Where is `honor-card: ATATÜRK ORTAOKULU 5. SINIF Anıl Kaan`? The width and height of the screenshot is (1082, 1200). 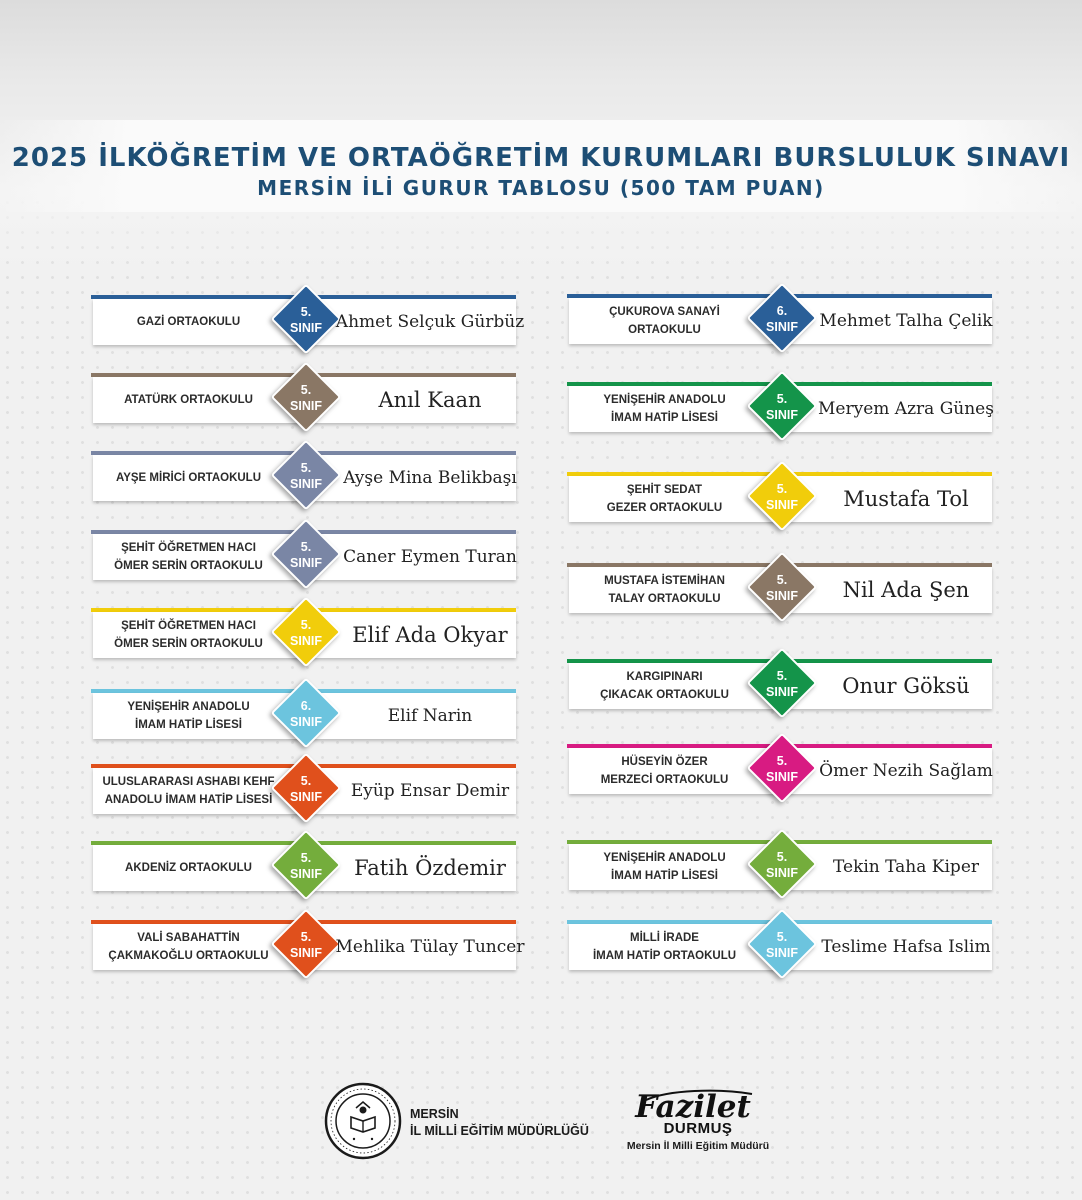
honor-card: ATATÜRK ORTAOKULU 5. SINIF Anıl Kaan is located at coordinates (303, 397).